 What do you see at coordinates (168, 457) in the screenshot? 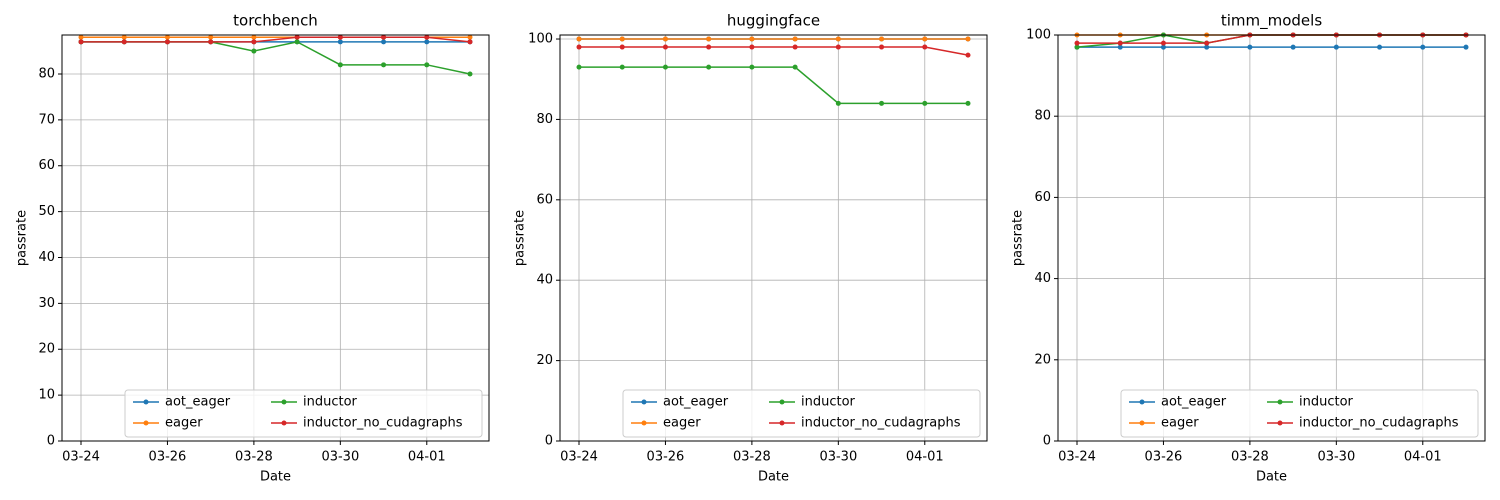
I see `x-tick-label: 03-26` at bounding box center [168, 457].